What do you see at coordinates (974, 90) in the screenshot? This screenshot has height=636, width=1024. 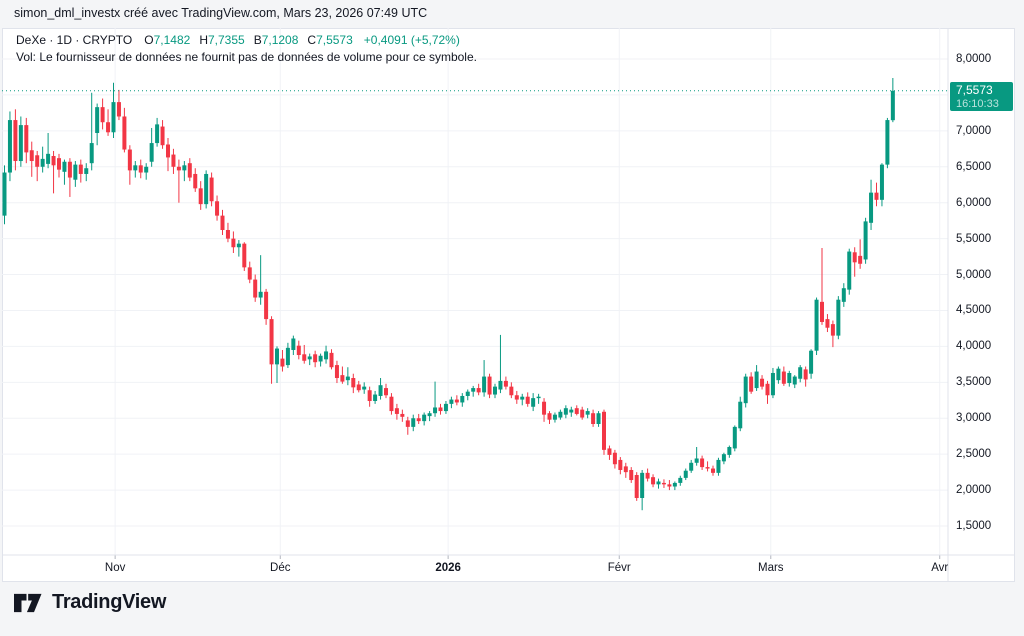 I see `last-price-value: 7,5573` at bounding box center [974, 90].